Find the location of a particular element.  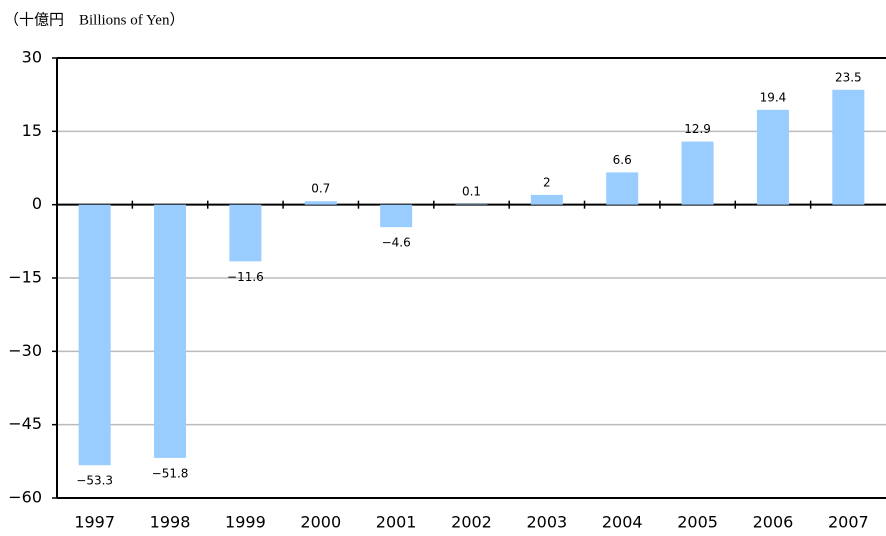

data-label: 19.4 is located at coordinates (773, 97).